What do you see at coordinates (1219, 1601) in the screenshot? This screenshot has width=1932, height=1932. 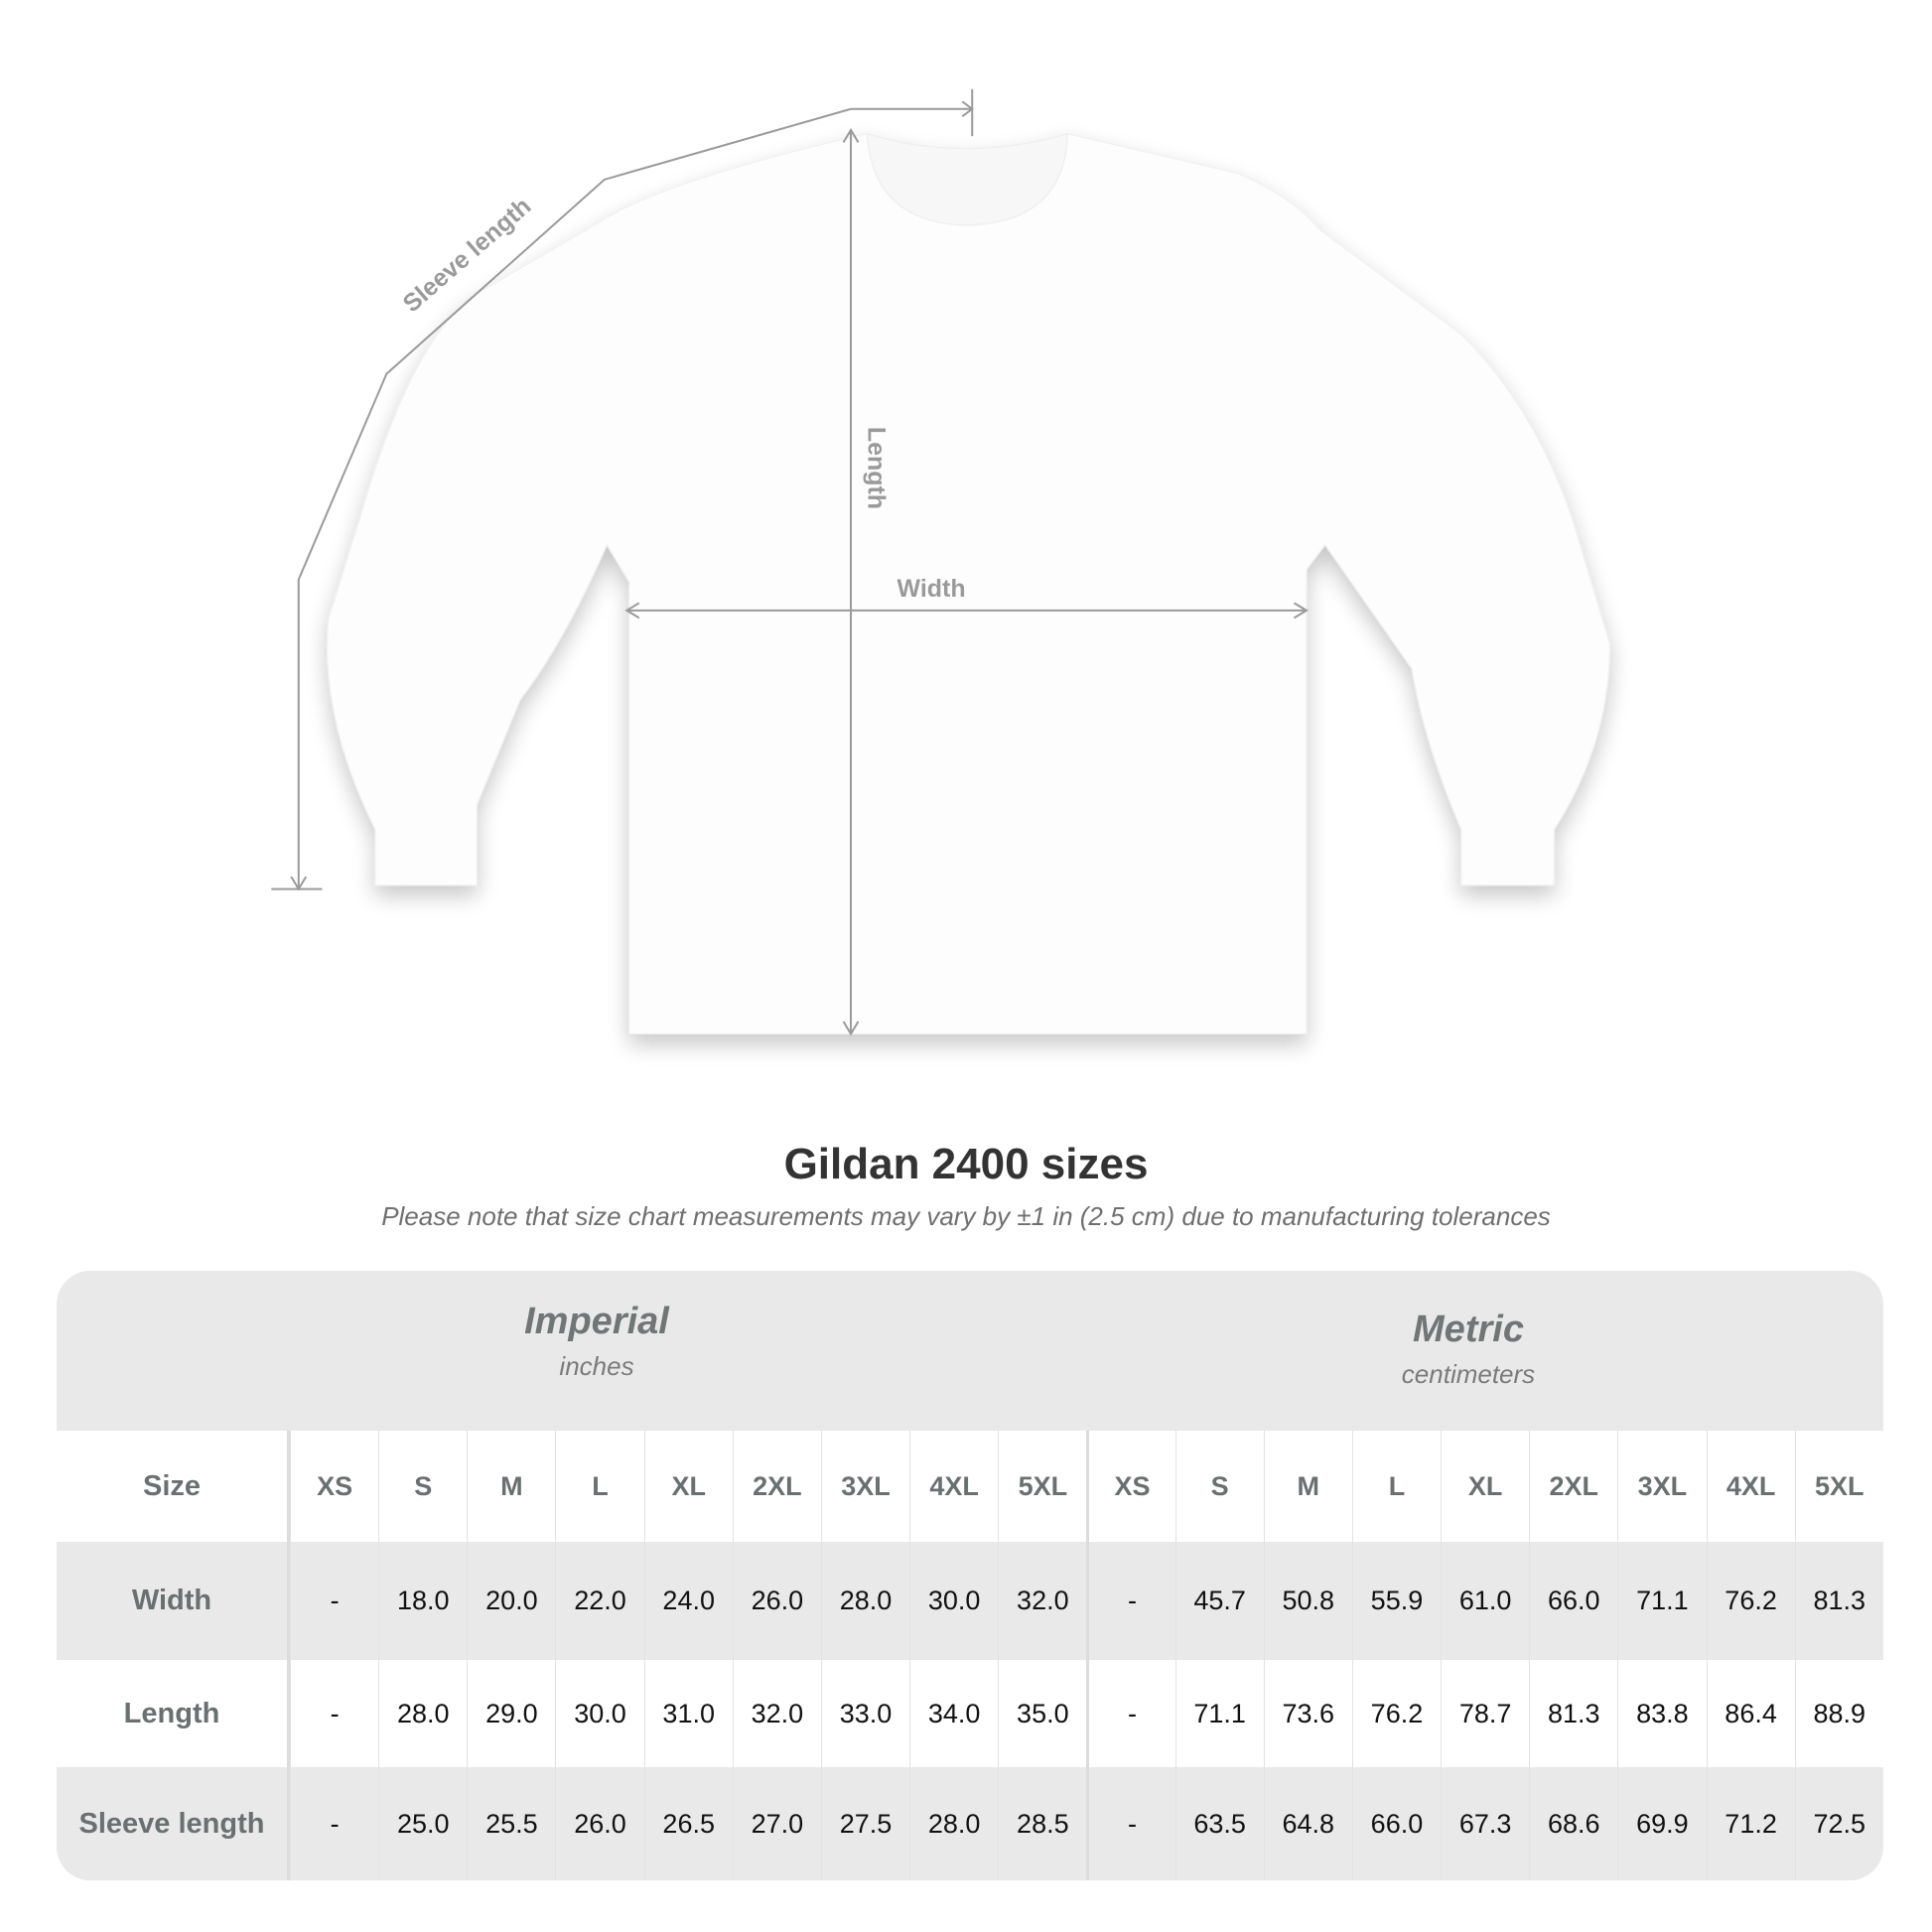 I see `metric-value-cell: 45.7` at bounding box center [1219, 1601].